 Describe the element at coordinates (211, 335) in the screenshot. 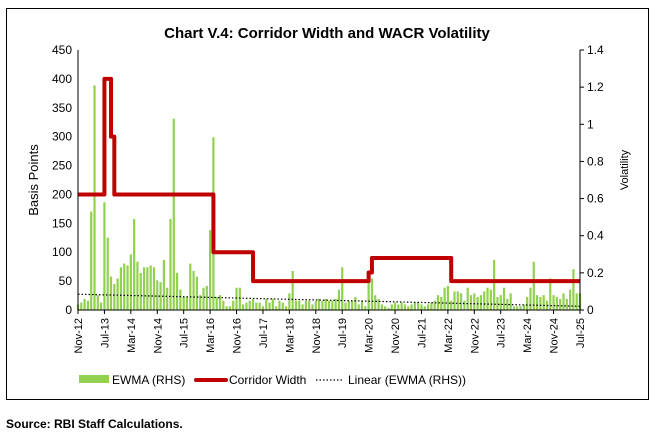

I see `x-tick-label: Mar-16` at that location.